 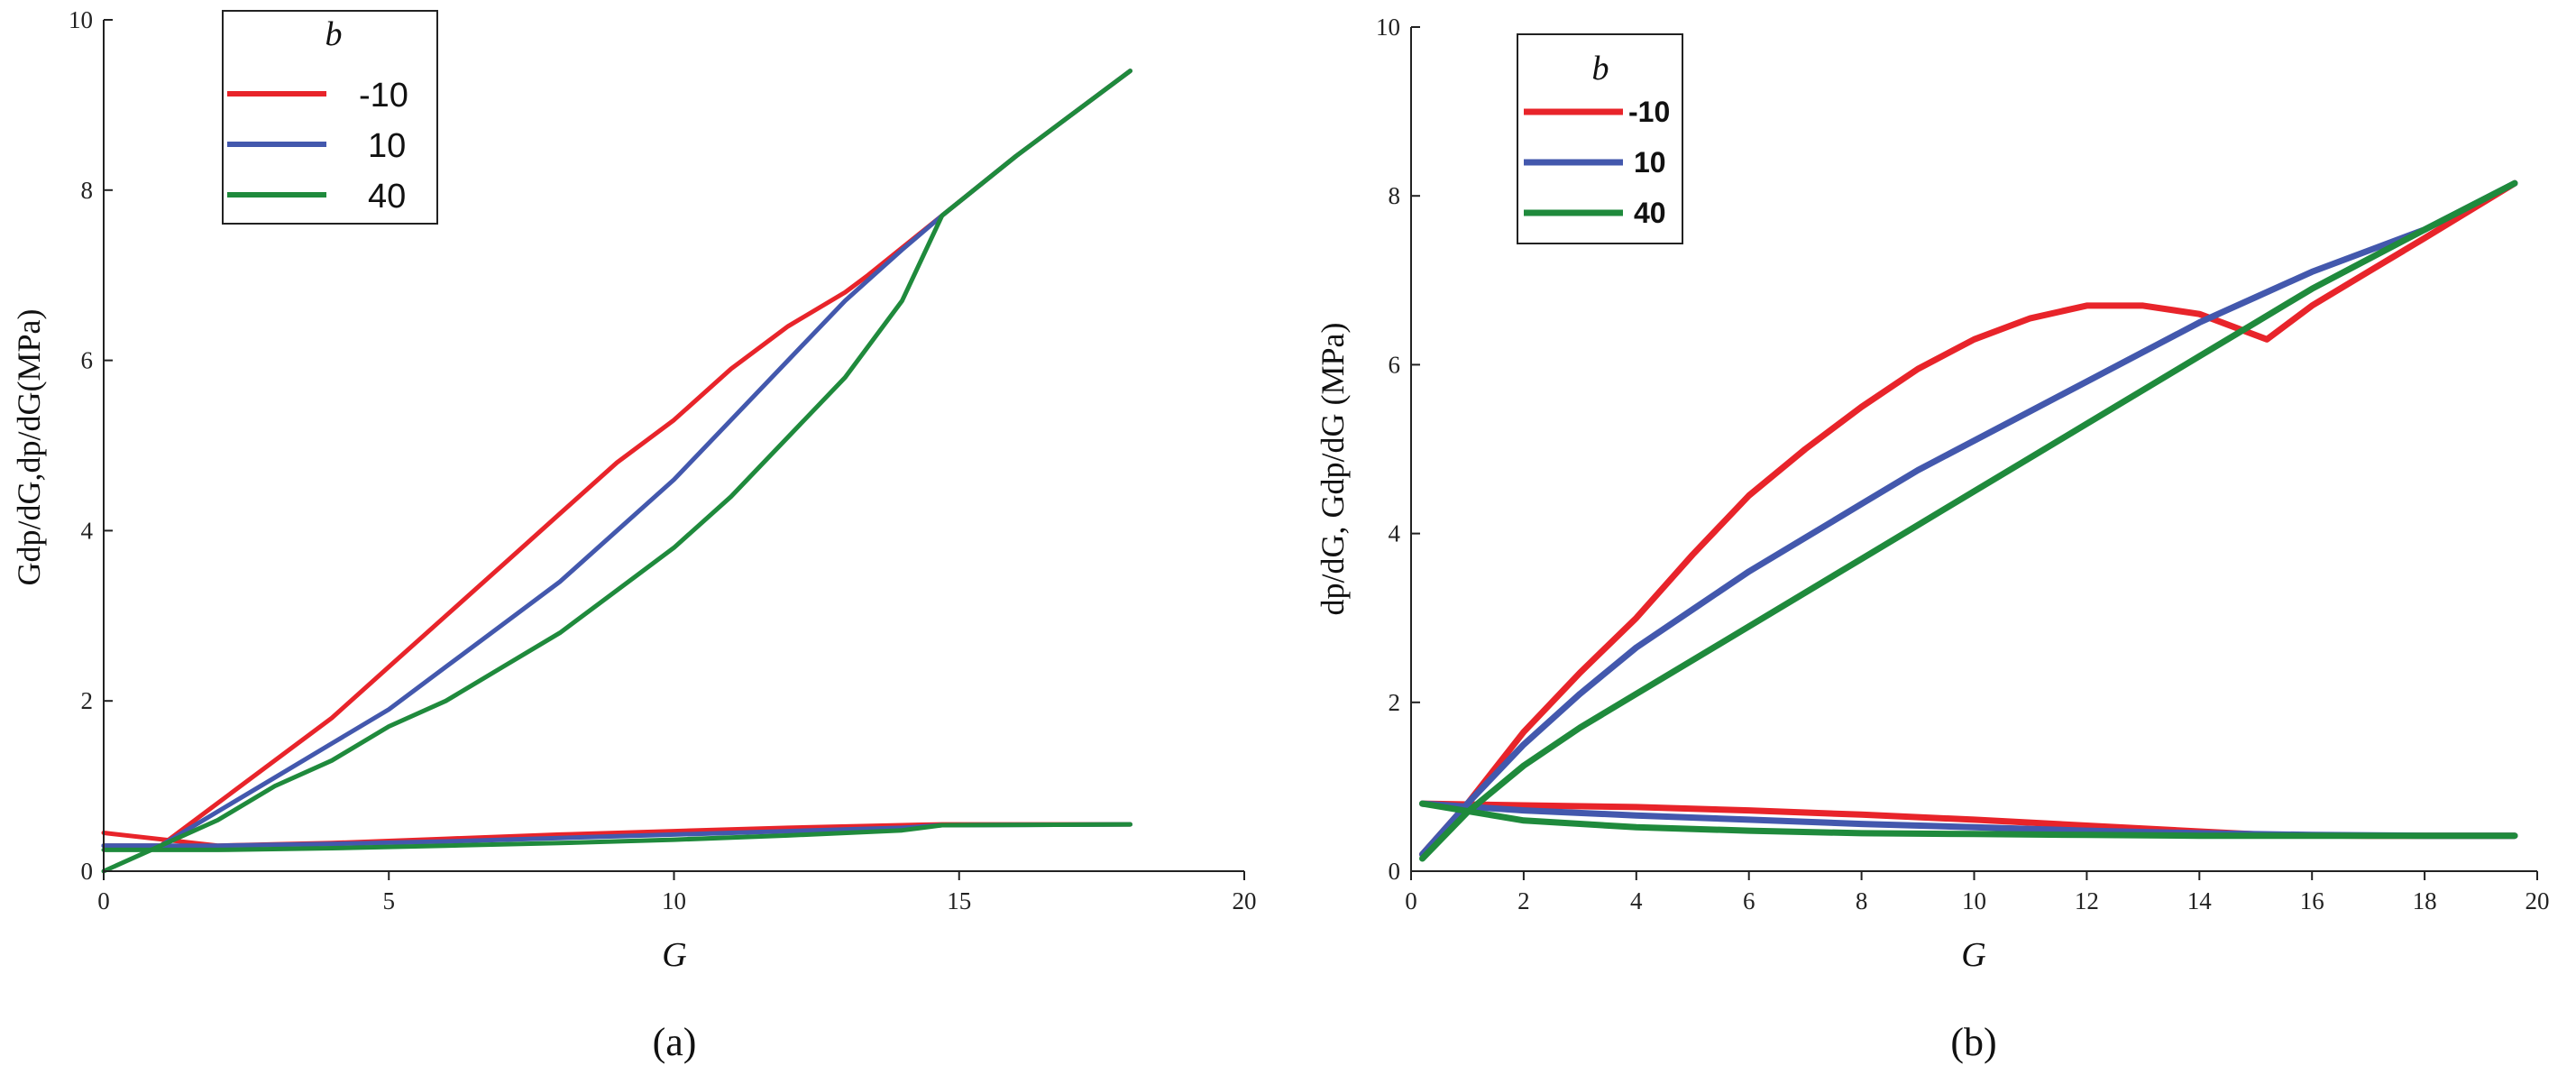 I want to click on x-tick-label-a-1: 5, so click(x=389, y=900).